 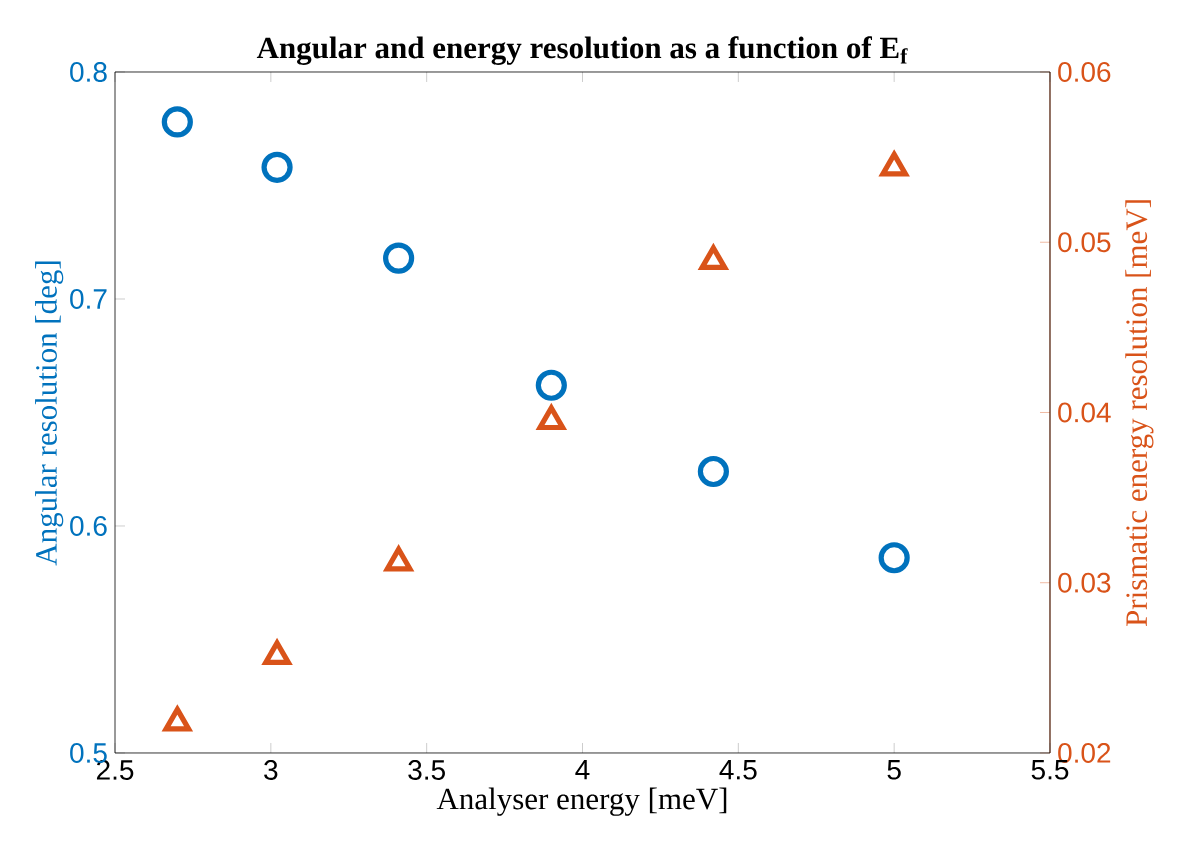 I want to click on y-tick-label: 0.6, so click(x=88, y=526).